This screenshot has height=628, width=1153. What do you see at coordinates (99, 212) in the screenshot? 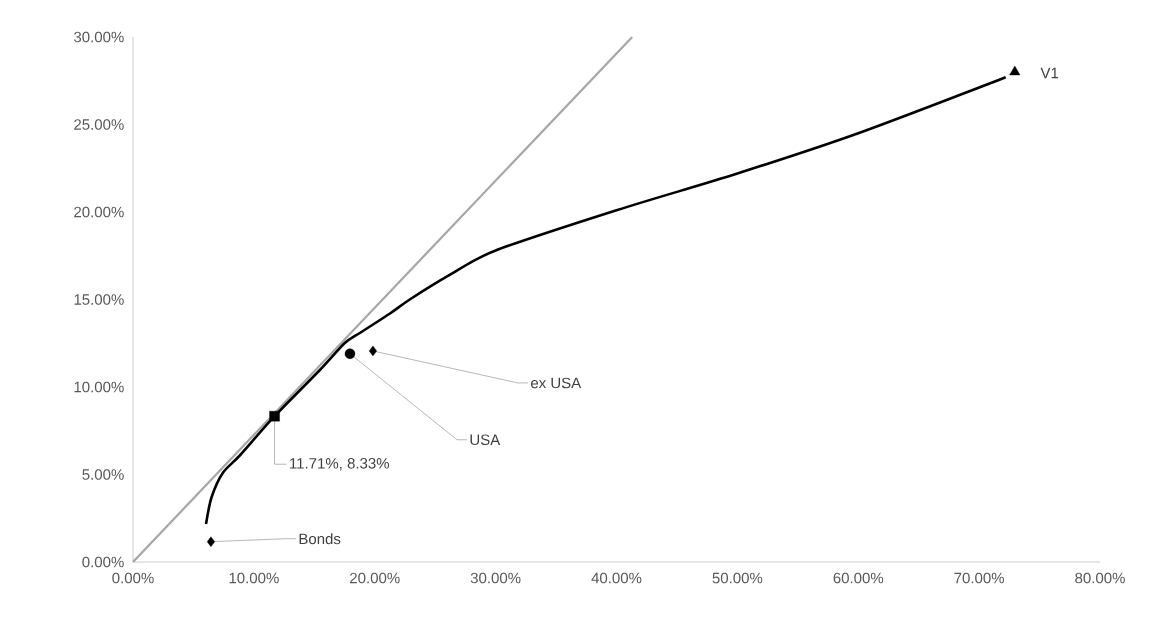
I see `y-tick-label: 20.00%` at bounding box center [99, 212].